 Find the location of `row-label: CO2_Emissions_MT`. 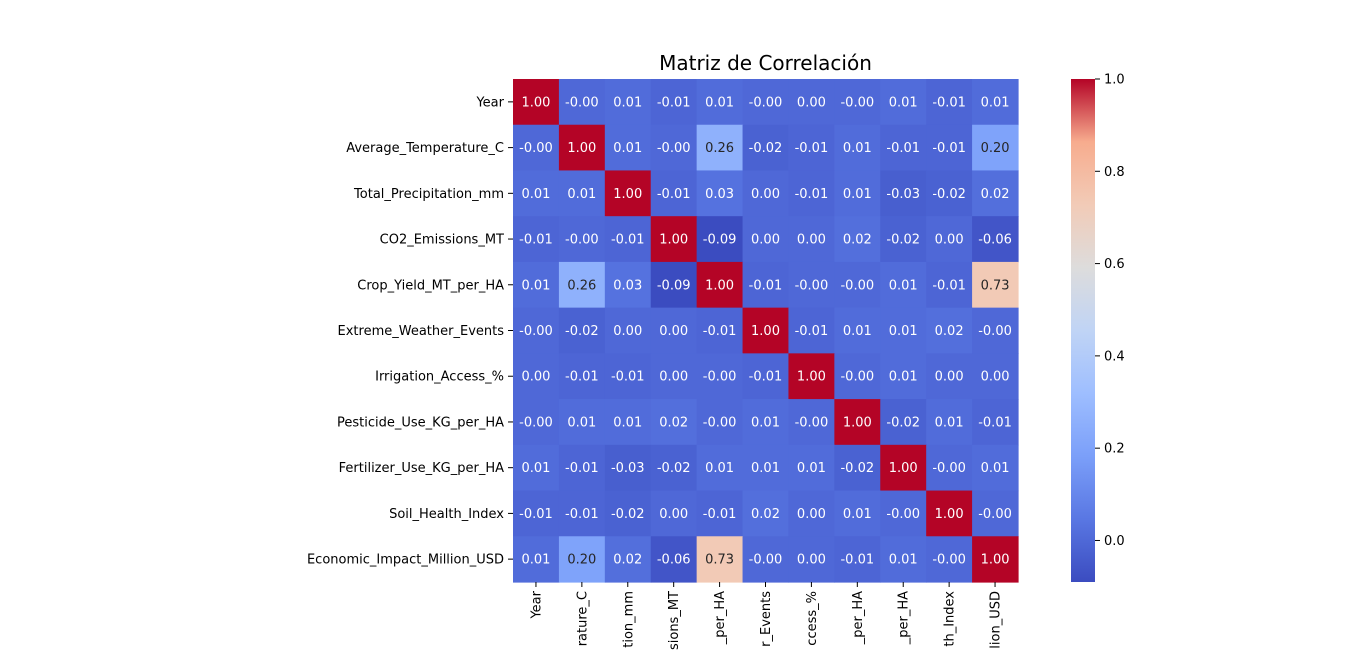

row-label: CO2_Emissions_MT is located at coordinates (442, 240).